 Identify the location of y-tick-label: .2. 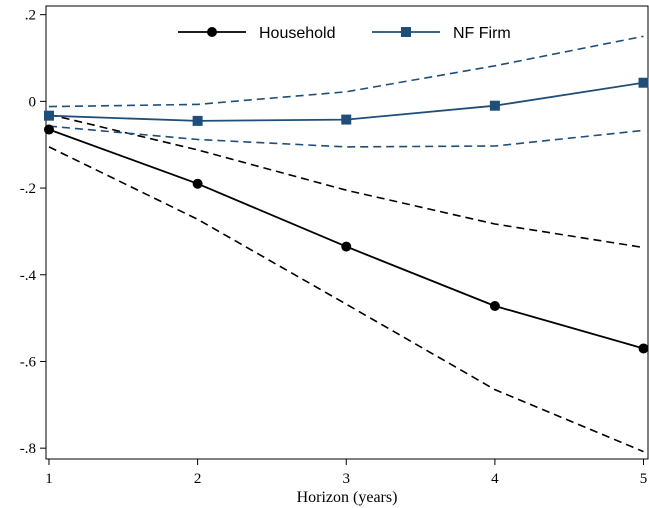
(30, 16).